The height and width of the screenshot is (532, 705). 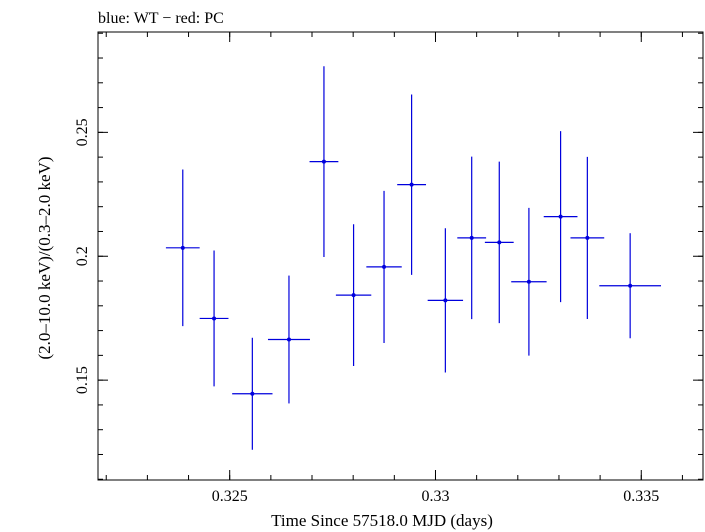 I want to click on x-tick-label: 0.33, so click(x=435, y=496).